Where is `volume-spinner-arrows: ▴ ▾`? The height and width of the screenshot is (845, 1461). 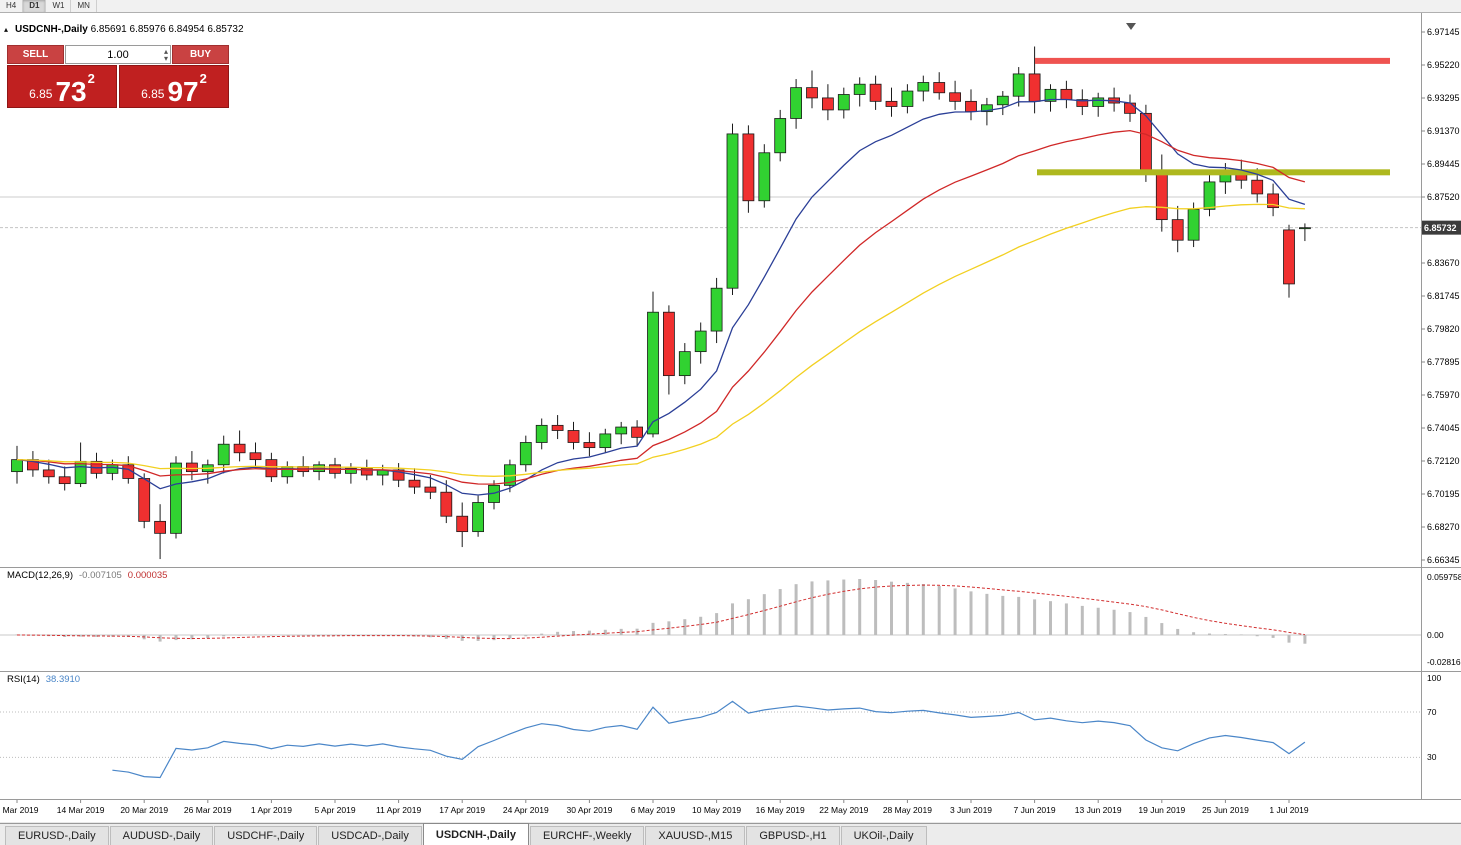 volume-spinner-arrows: ▴ ▾ is located at coordinates (165, 55).